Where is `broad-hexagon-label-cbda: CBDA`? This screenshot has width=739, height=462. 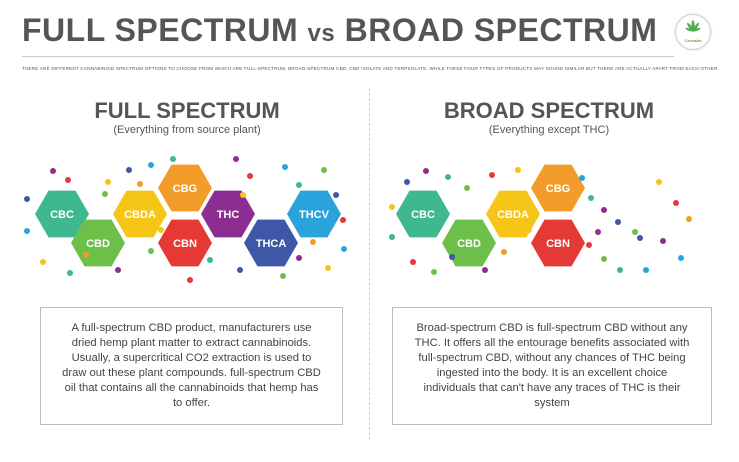 broad-hexagon-label-cbda: CBDA is located at coordinates (513, 215).